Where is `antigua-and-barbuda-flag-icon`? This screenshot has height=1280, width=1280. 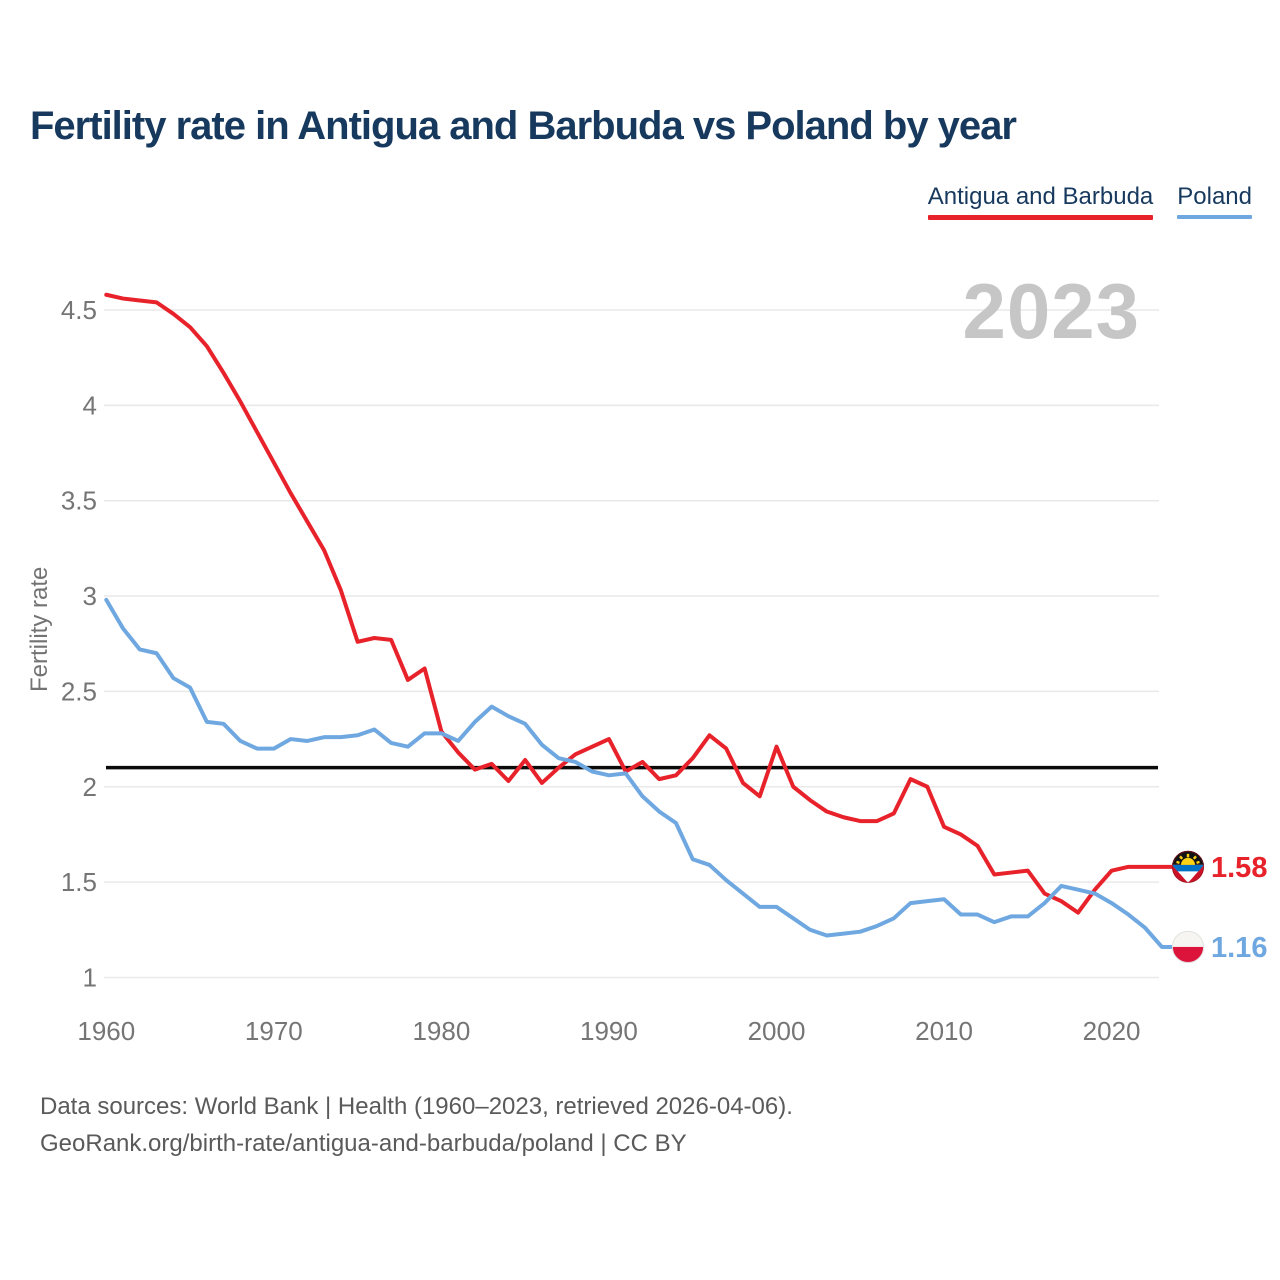 antigua-and-barbuda-flag-icon is located at coordinates (1188, 866).